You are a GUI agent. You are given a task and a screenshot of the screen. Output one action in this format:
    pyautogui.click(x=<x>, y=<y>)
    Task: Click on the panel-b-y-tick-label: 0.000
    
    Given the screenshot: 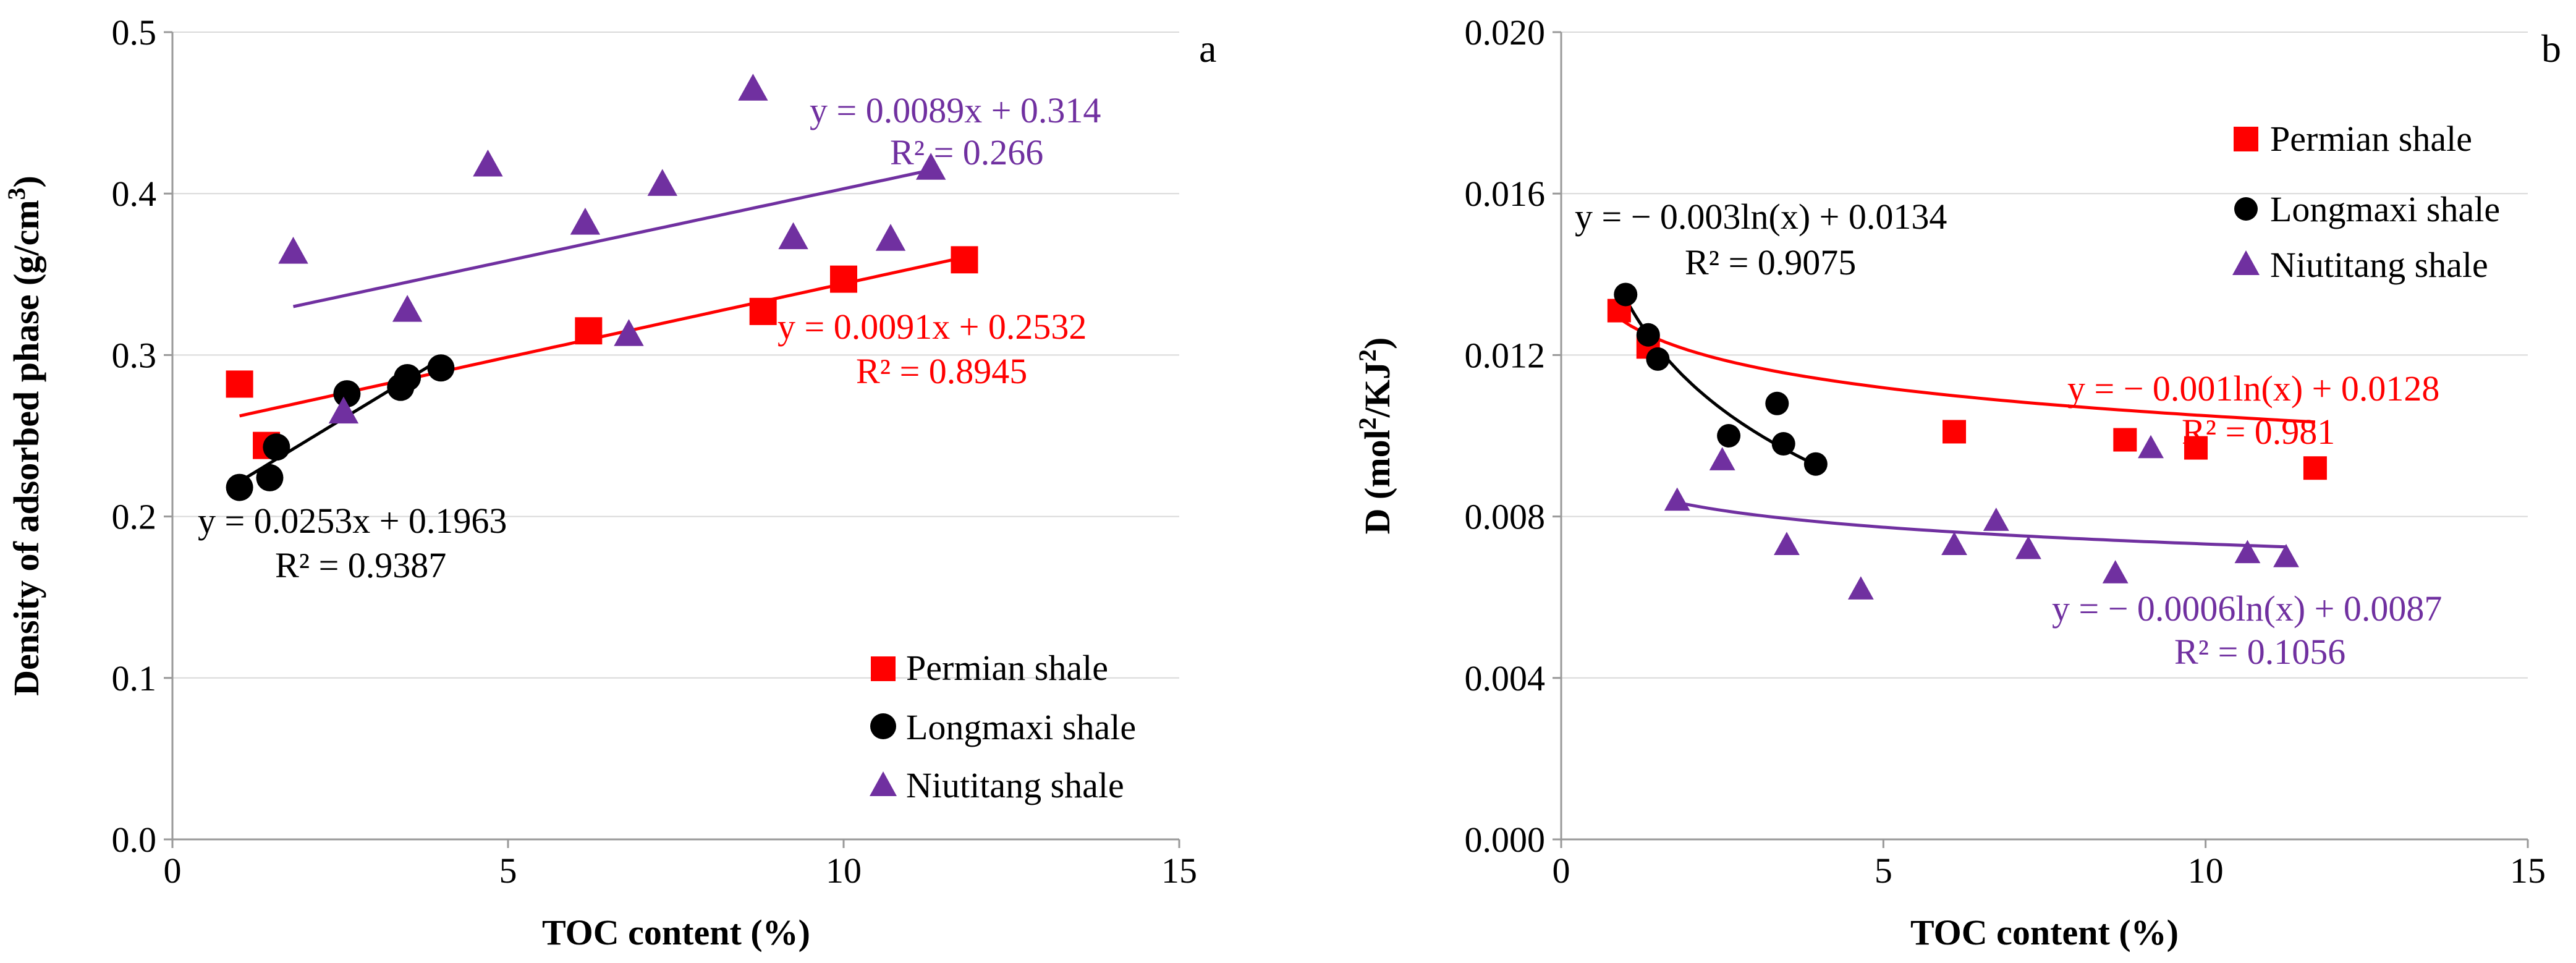 What is the action you would take?
    pyautogui.click(x=1505, y=840)
    